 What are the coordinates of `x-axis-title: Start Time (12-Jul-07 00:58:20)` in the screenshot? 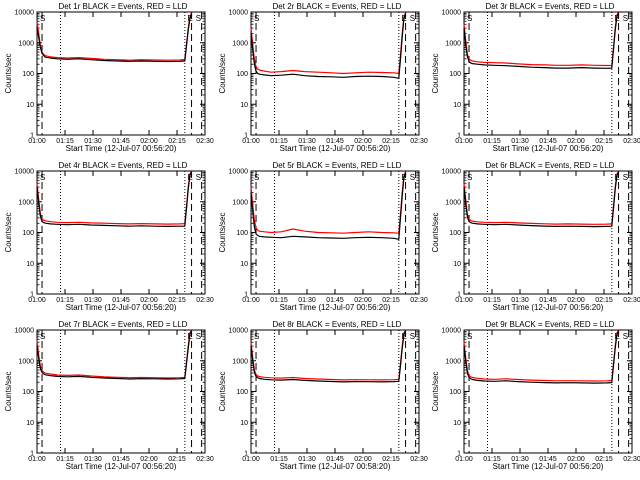 It's located at (335, 466).